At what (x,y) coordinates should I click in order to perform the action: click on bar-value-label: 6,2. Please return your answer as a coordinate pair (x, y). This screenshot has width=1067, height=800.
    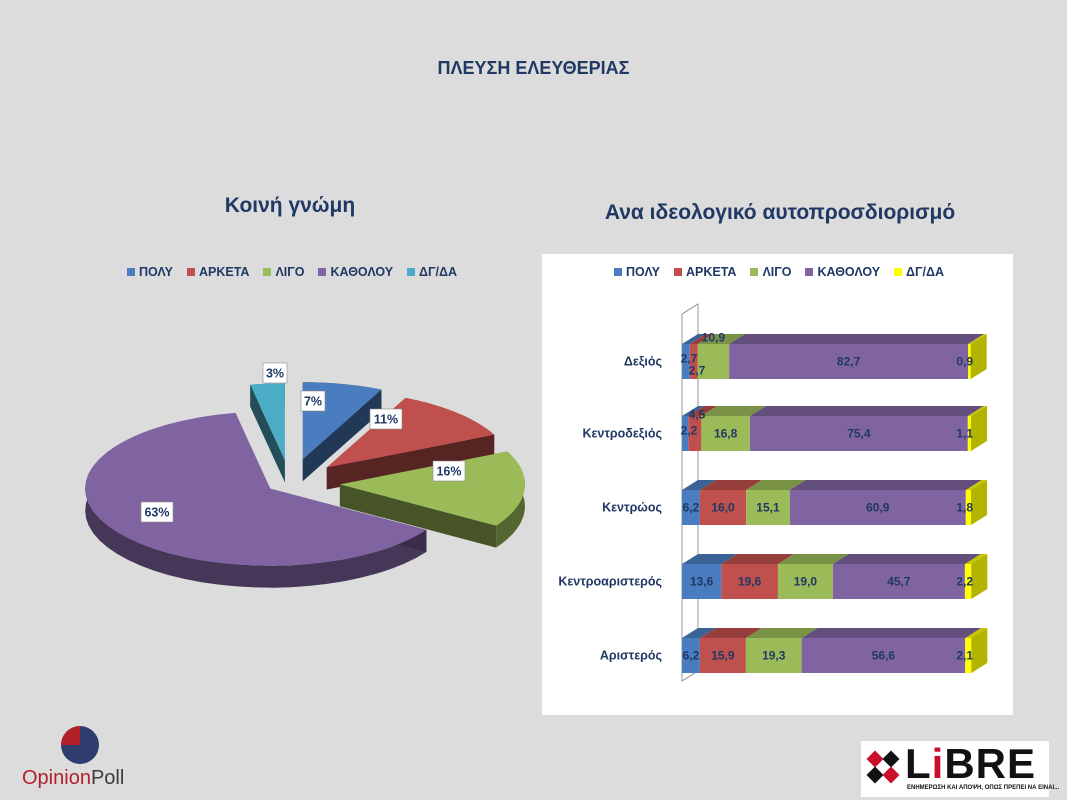
    Looking at the image, I should click on (691, 508).